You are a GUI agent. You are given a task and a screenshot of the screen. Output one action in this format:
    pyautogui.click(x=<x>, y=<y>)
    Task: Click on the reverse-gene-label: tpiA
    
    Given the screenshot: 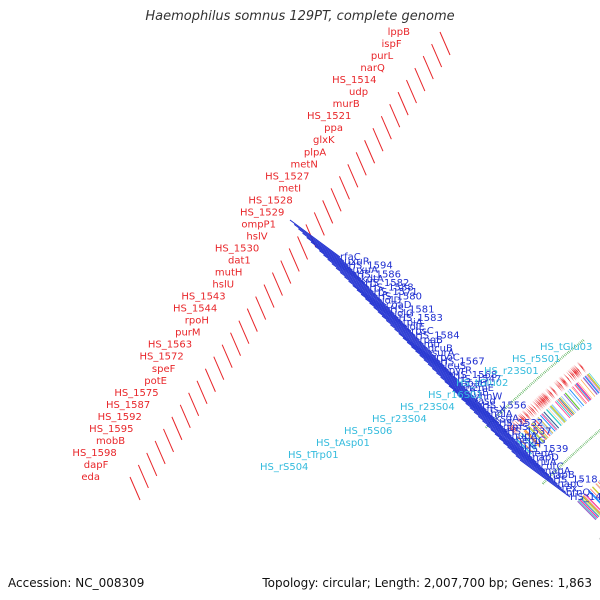 What is the action you would take?
    pyautogui.click(x=413, y=322)
    